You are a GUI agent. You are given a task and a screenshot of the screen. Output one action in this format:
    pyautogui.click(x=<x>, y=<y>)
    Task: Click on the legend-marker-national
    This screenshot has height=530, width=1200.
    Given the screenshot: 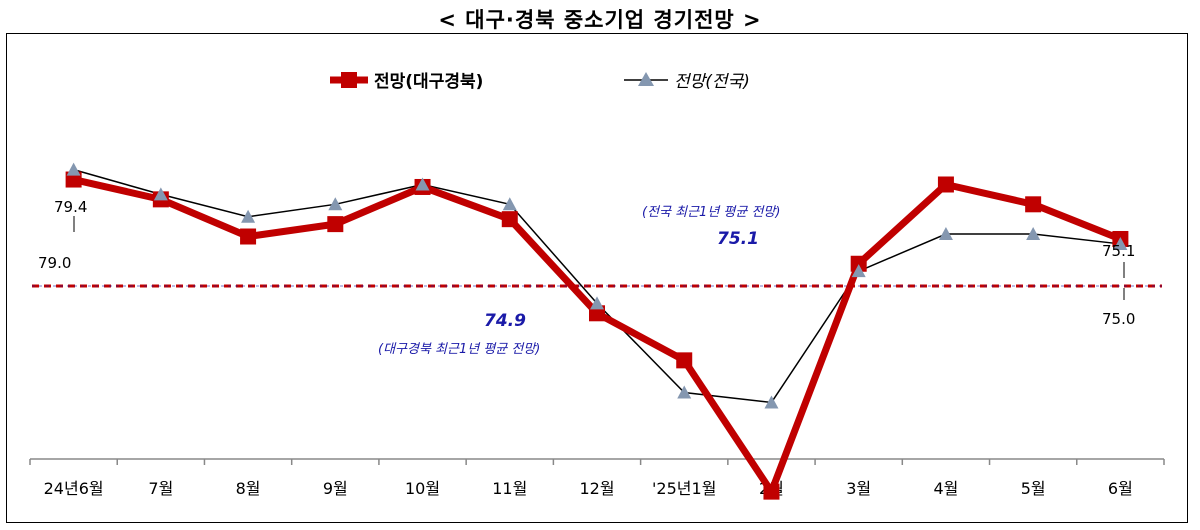 What is the action you would take?
    pyautogui.click(x=646, y=79)
    